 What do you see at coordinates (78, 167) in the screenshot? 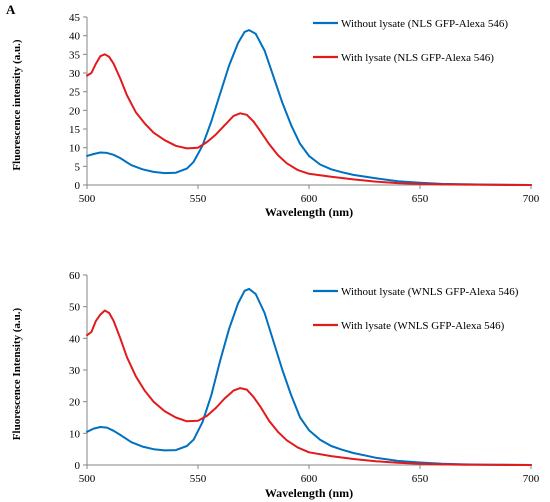
I see `y-tick-label: 5` at bounding box center [78, 167].